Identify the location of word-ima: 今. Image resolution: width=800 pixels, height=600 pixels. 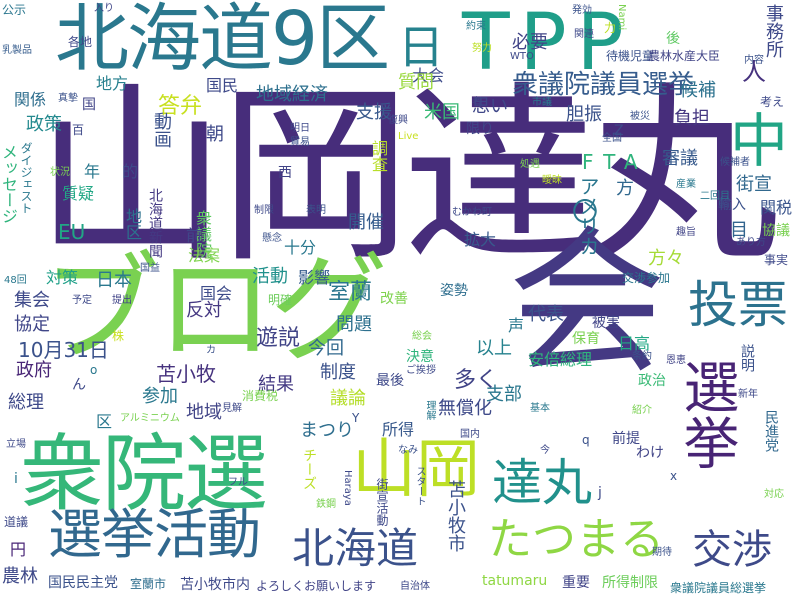
(545, 450).